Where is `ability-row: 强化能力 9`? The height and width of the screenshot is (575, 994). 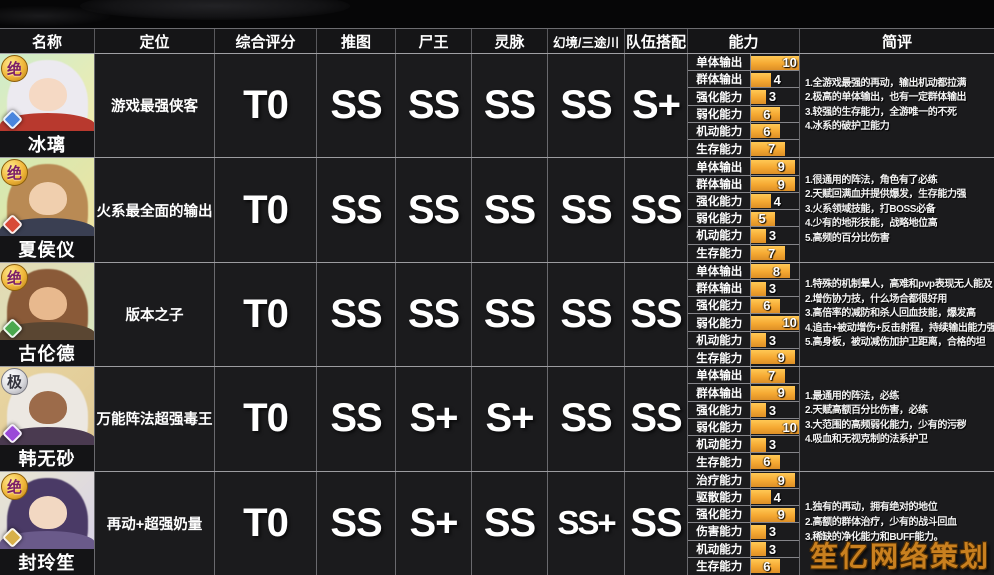 ability-row: 强化能力 9 is located at coordinates (743, 515).